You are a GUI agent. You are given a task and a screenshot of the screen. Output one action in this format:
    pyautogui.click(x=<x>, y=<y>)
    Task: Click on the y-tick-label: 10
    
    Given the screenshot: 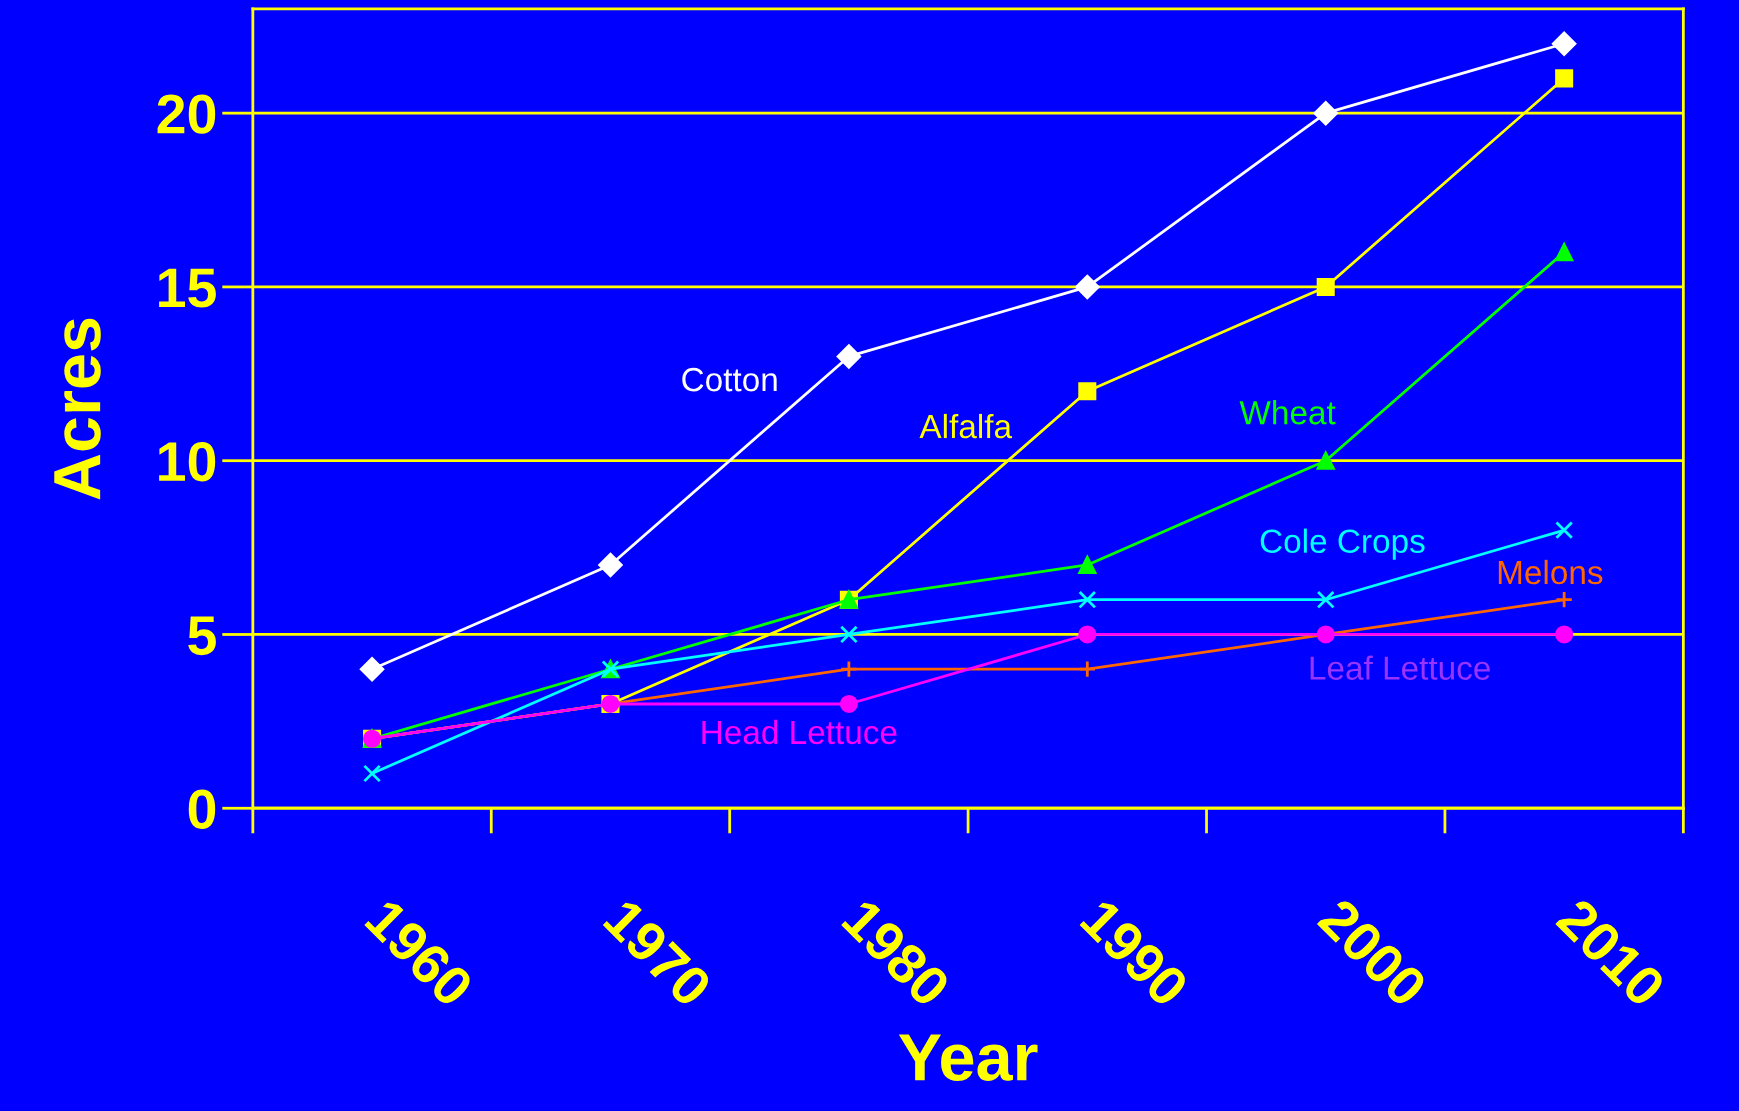 What is the action you would take?
    pyautogui.click(x=187, y=462)
    